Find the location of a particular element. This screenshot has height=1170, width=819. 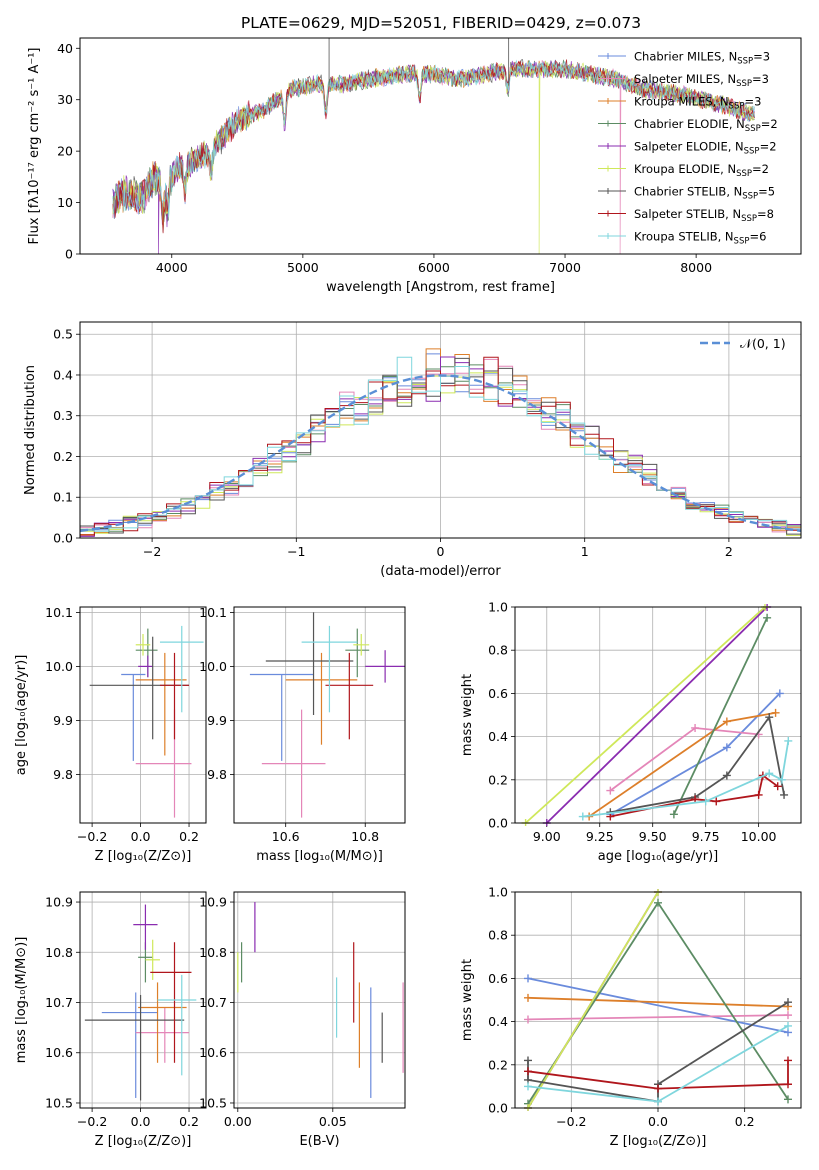

mass-age-xtick-label: 10.6 is located at coordinates (286, 836).